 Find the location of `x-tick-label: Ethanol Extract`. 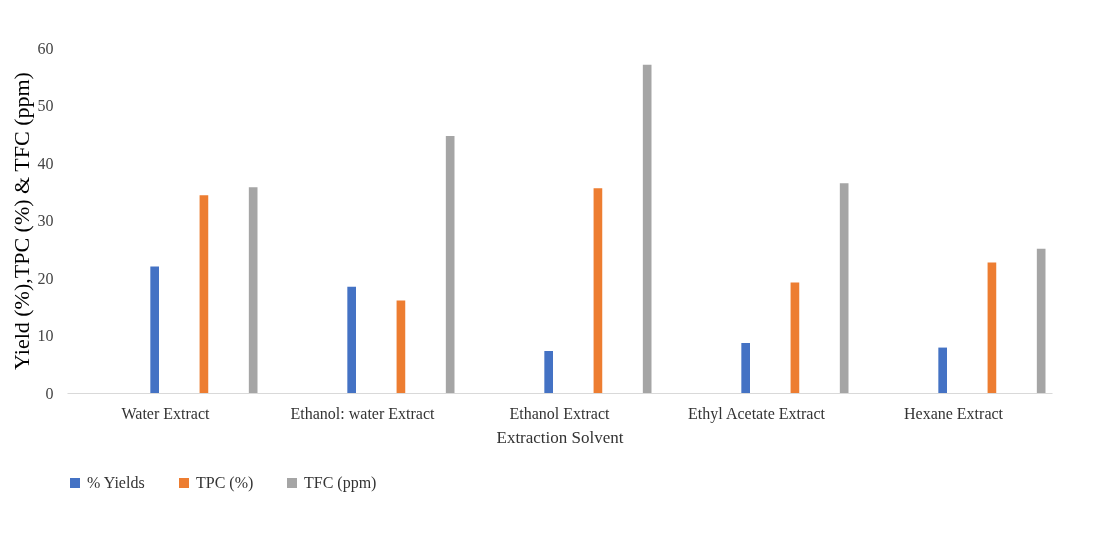

x-tick-label: Ethanol Extract is located at coordinates (560, 413).